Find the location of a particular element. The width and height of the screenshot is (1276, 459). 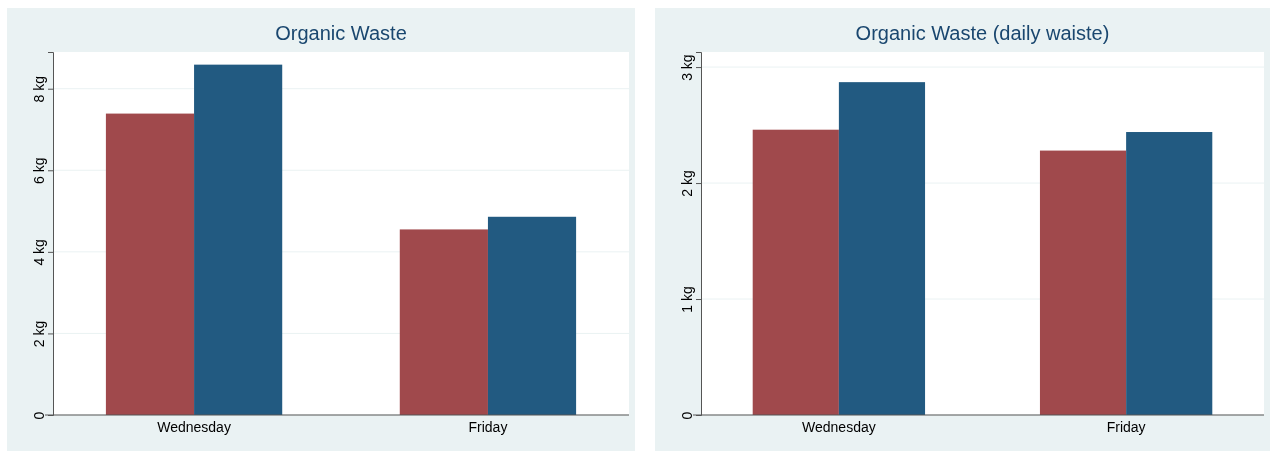

y-tick-label: 6 kg is located at coordinates (39, 171).